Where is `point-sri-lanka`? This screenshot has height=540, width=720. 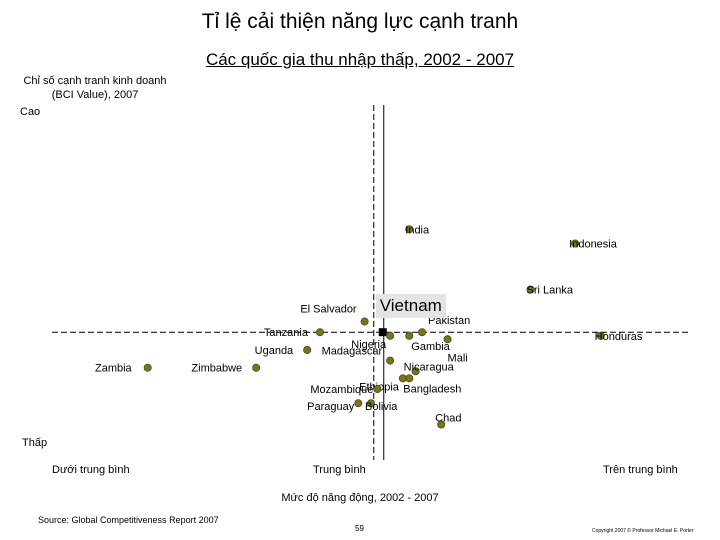
point-sri-lanka is located at coordinates (530, 289).